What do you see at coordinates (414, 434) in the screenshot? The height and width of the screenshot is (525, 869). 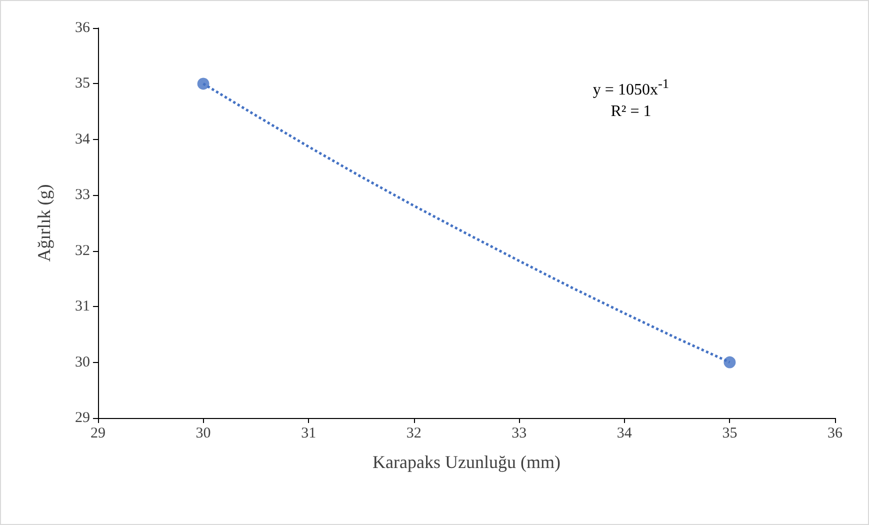 I see `x-tick-label: 32` at bounding box center [414, 434].